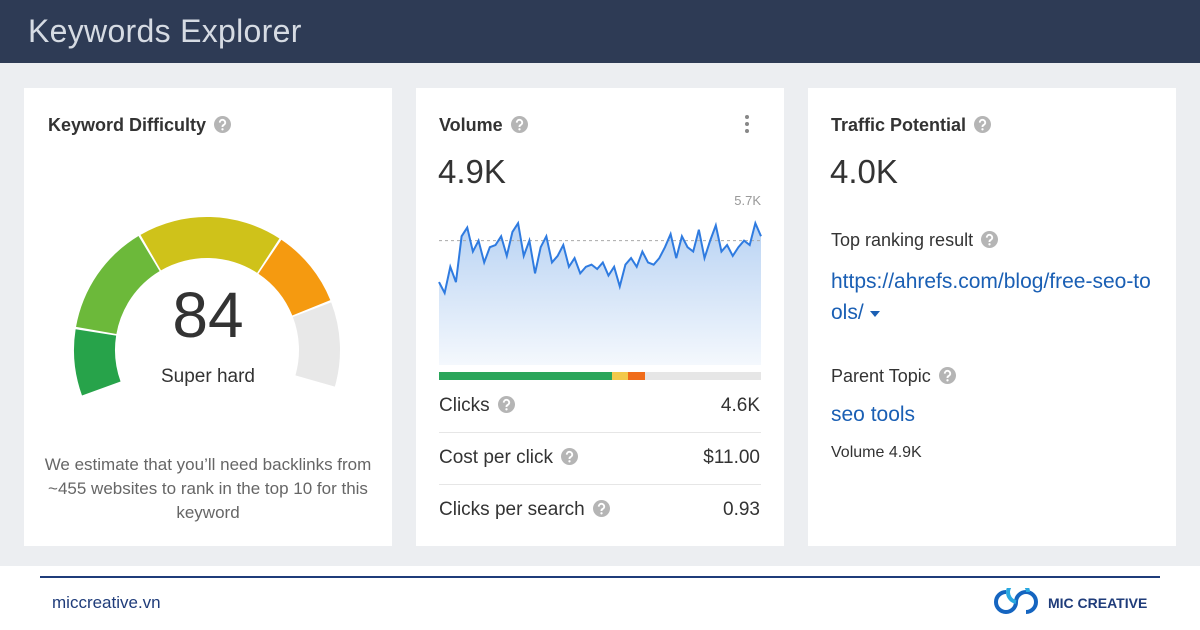 The height and width of the screenshot is (630, 1200). Describe the element at coordinates (740, 405) in the screenshot. I see `metric-value: 4.6K` at that location.